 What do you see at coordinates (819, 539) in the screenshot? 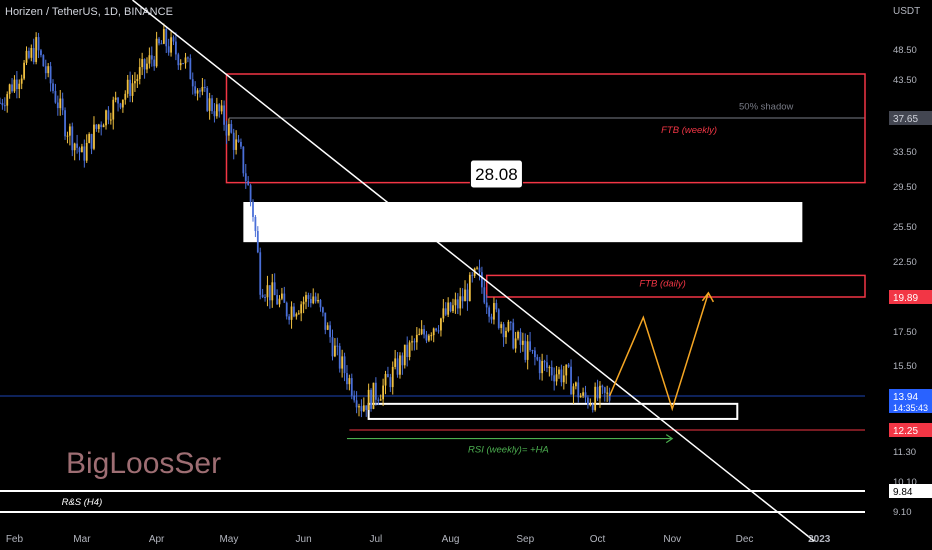
I see `x-tick-label: 2023` at bounding box center [819, 539].